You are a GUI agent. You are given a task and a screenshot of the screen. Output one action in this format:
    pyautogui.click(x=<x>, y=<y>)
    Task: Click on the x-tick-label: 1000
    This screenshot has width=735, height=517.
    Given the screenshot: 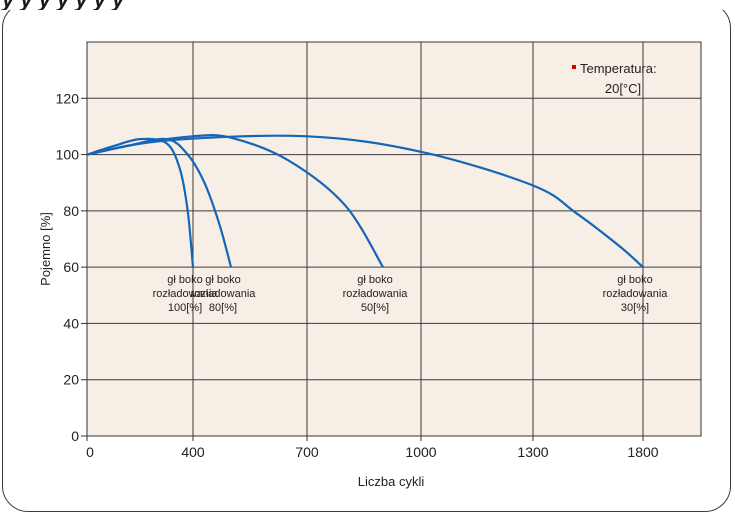 What is the action you would take?
    pyautogui.click(x=420, y=452)
    